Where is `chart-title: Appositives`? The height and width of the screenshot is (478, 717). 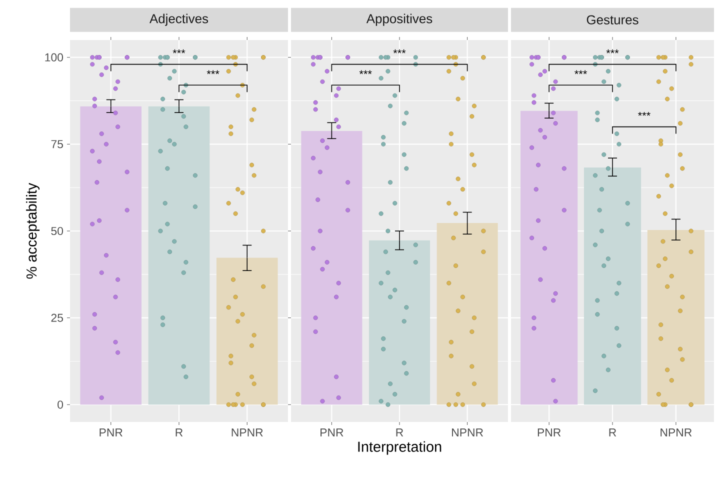 chart-title: Appositives is located at coordinates (399, 20).